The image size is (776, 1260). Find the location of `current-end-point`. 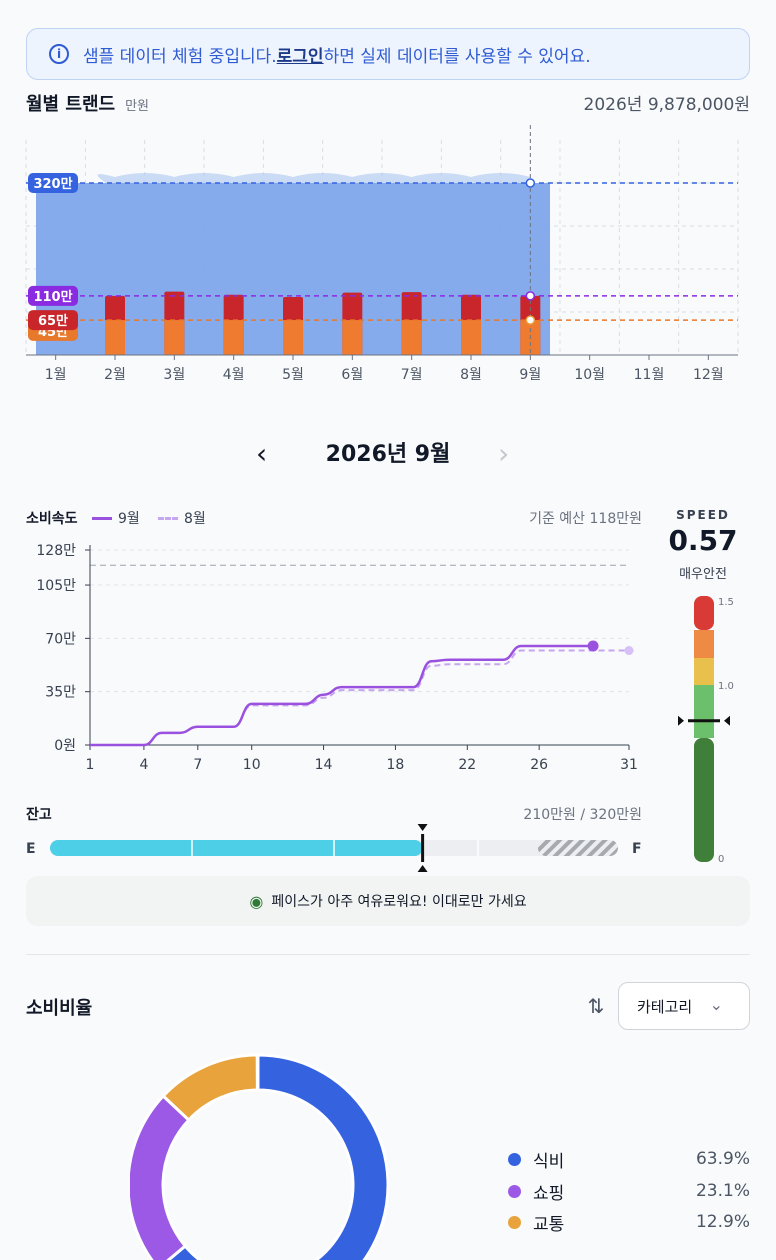

current-end-point is located at coordinates (593, 646).